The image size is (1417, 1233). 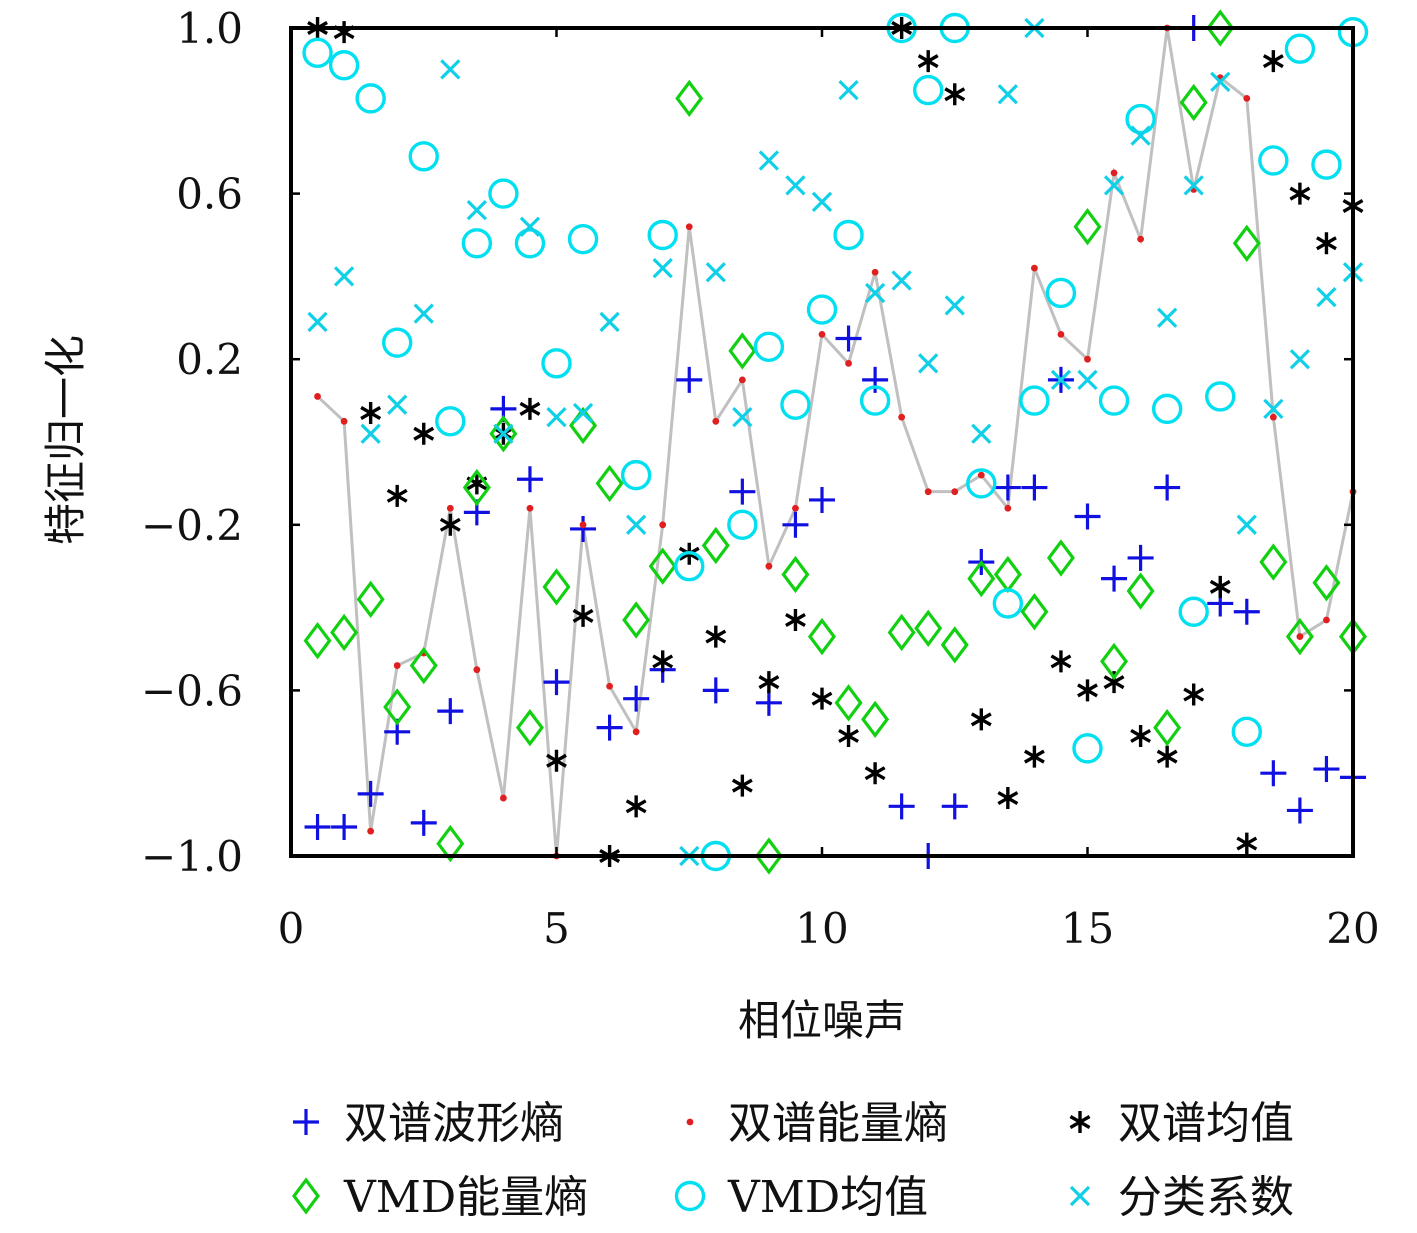 What do you see at coordinates (192, 856) in the screenshot?
I see `y-tick-label: −1.0` at bounding box center [192, 856].